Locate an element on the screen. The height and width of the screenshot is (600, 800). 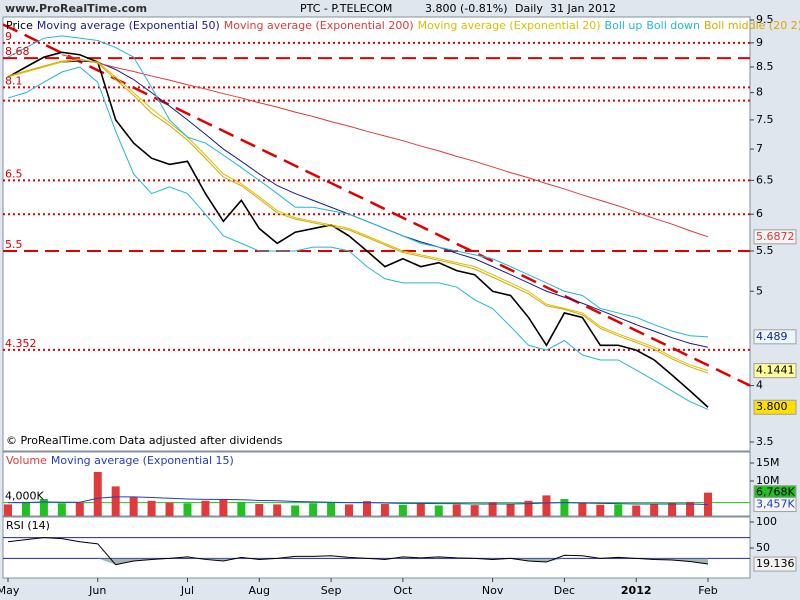
y-tick-label: 7.5 is located at coordinates (765, 119).